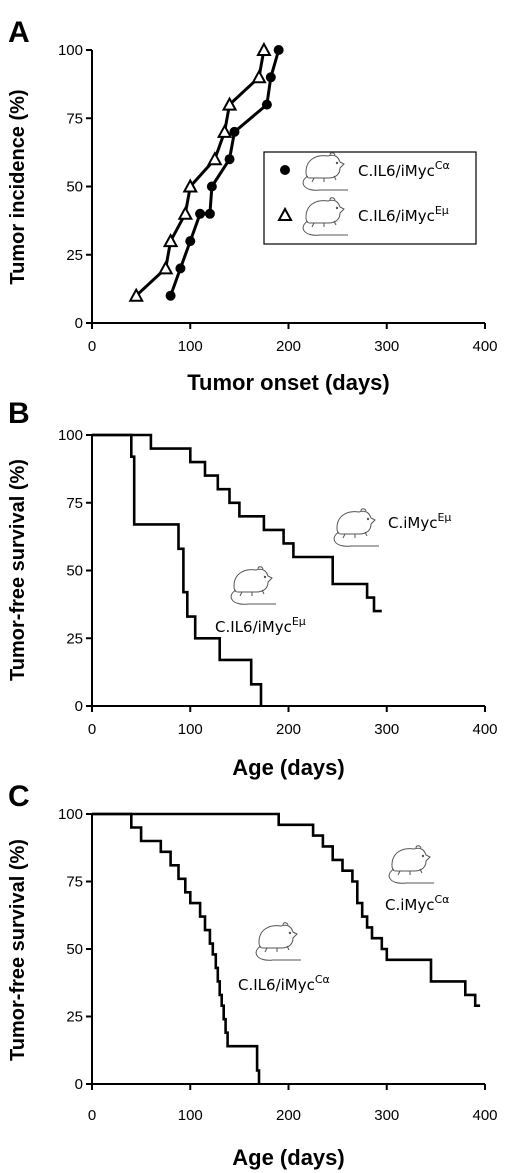 The width and height of the screenshot is (520, 1173). I want to click on legend-label: C.IL6/iMycCα, so click(404, 169).